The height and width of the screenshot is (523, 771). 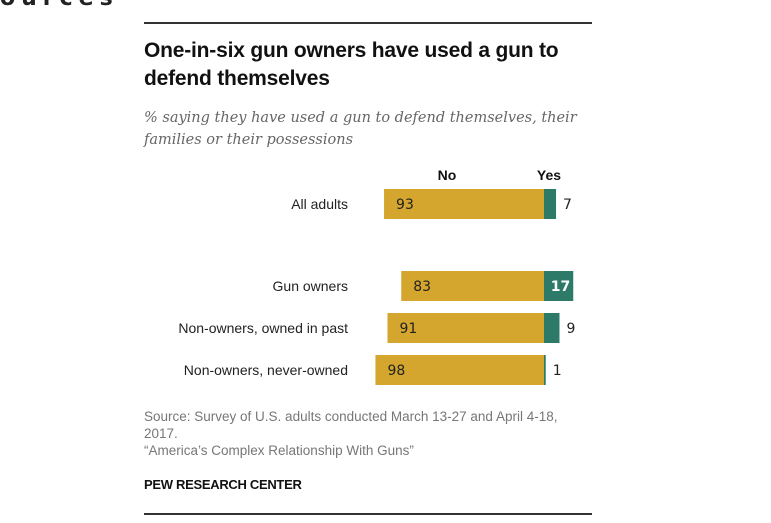 What do you see at coordinates (557, 371) in the screenshot?
I see `bar-yes-value: 1` at bounding box center [557, 371].